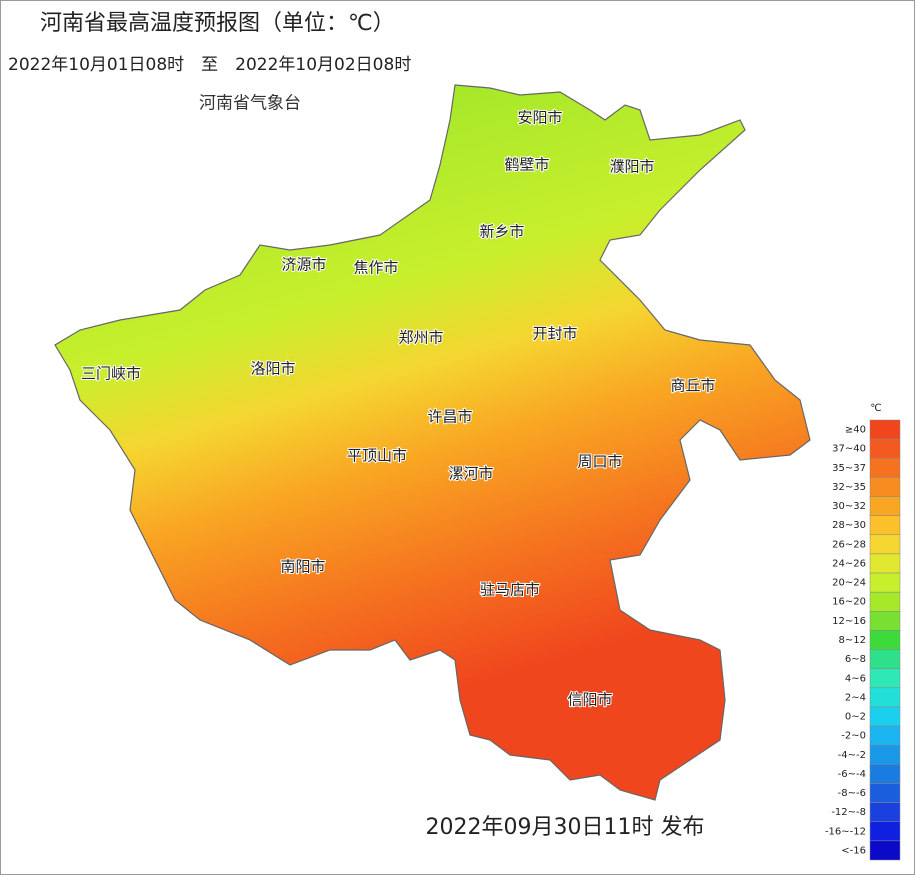 Image resolution: width=915 pixels, height=875 pixels. What do you see at coordinates (209, 65) in the screenshot?
I see `period: 2022年10月01日08时 至 2022年10月02日08时` at bounding box center [209, 65].